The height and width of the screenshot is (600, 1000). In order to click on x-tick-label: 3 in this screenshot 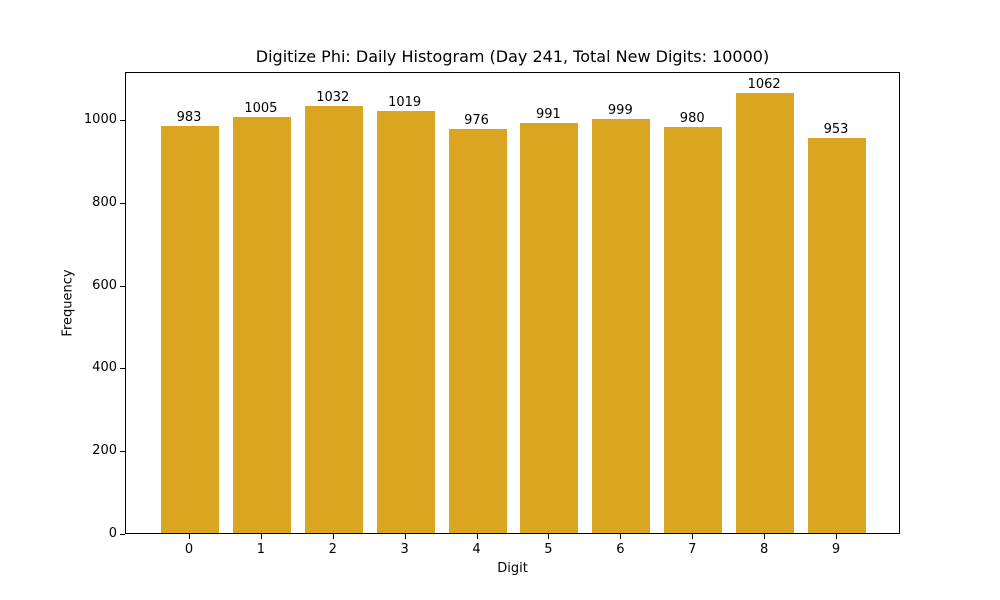, I will do `click(404, 549)`.